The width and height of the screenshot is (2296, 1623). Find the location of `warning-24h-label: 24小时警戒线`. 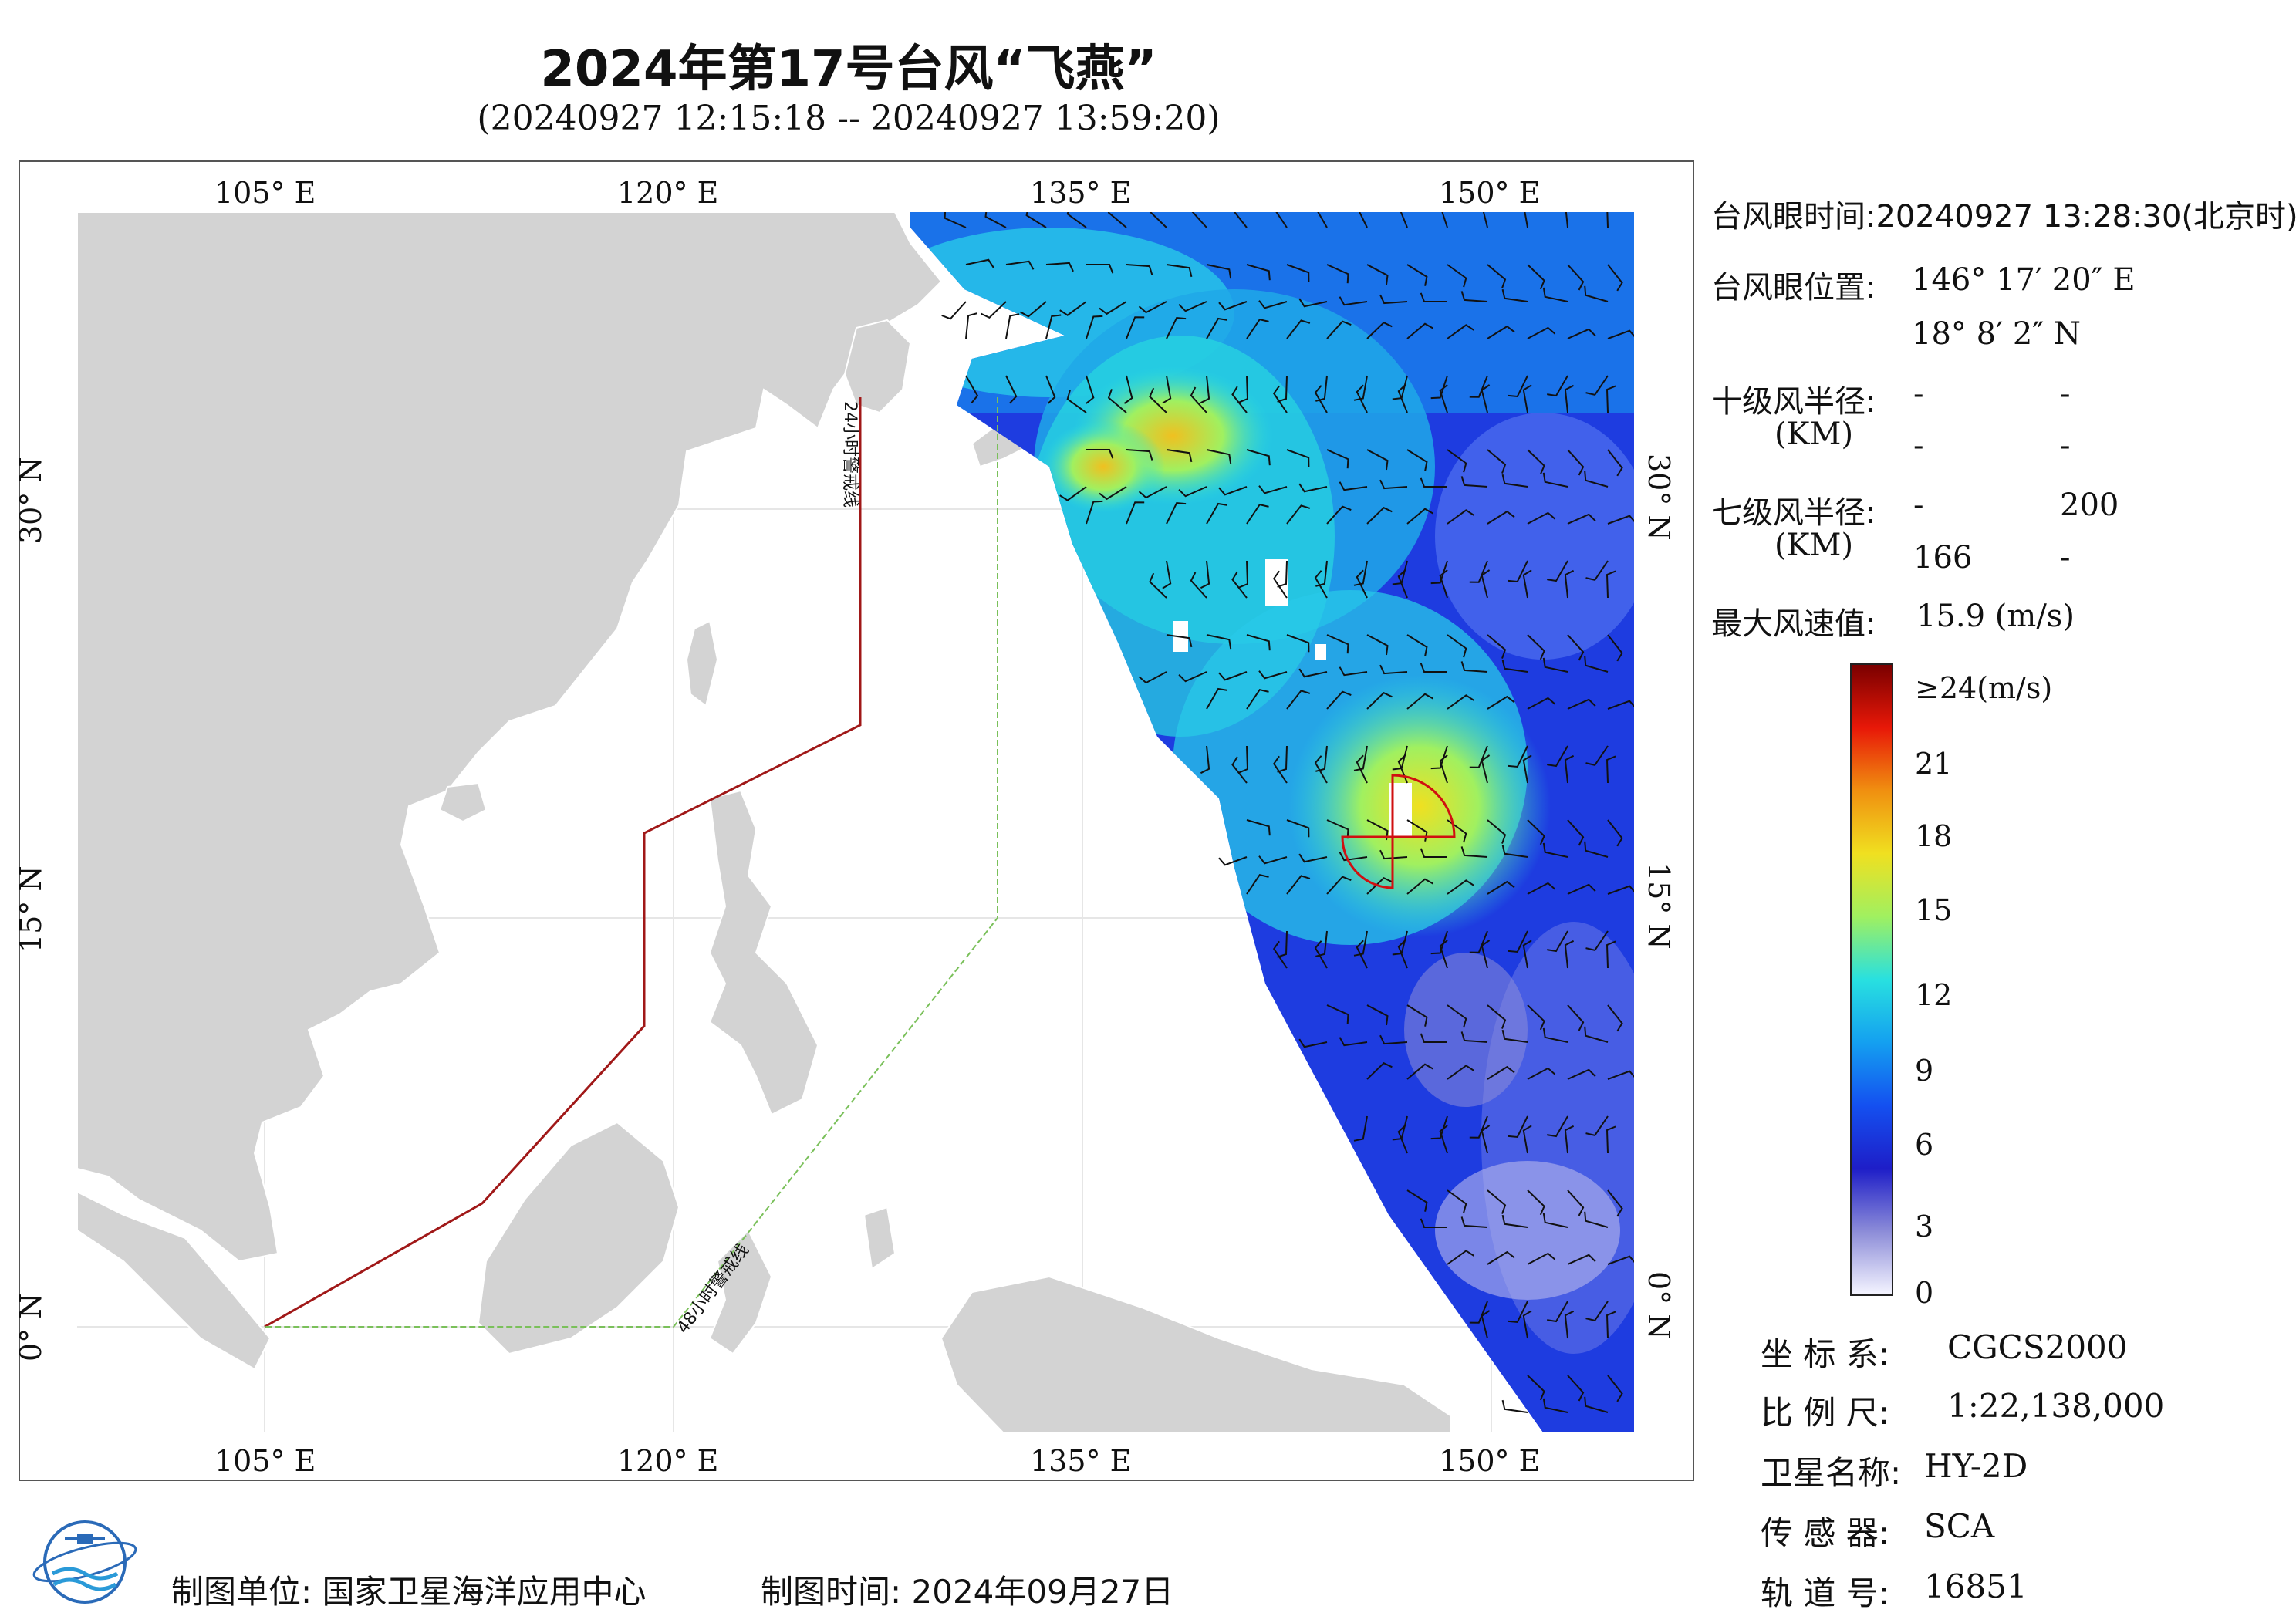

warning-24h-label: 24小时警戒线 is located at coordinates (849, 454).